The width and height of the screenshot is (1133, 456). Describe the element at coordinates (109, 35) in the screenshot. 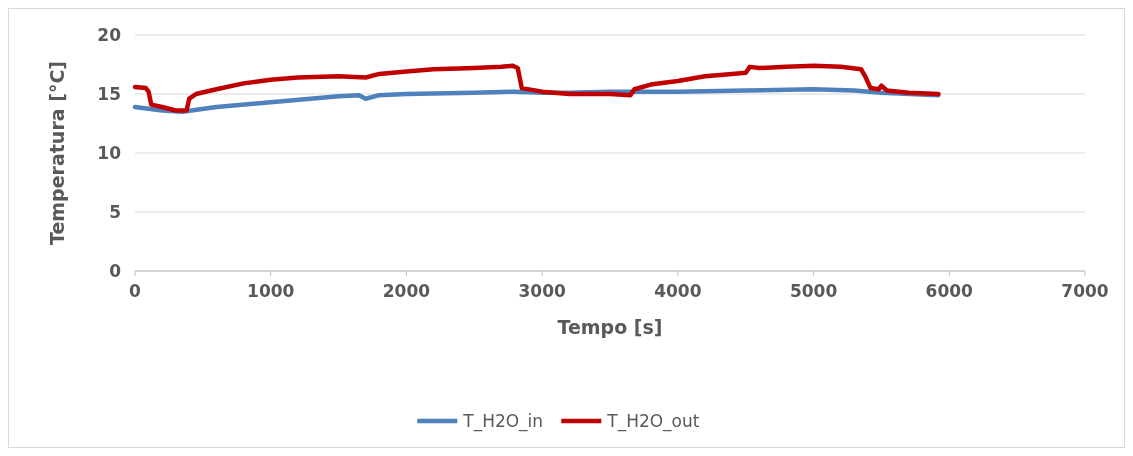

I see `y-tick-label: 20` at that location.